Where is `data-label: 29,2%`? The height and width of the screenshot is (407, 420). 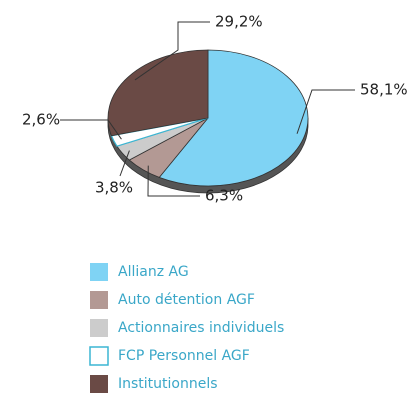 data-label: 29,2% is located at coordinates (239, 22).